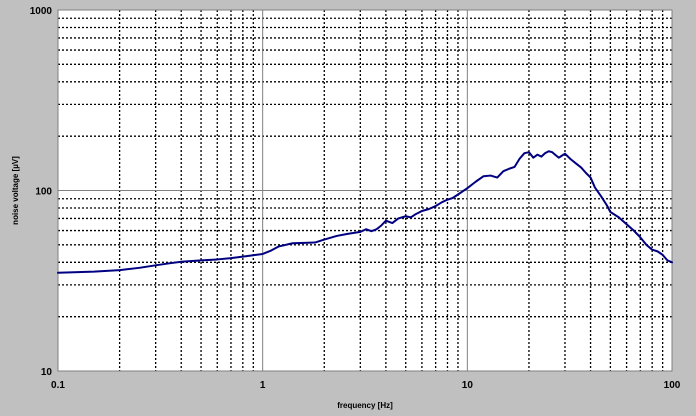 The height and width of the screenshot is (416, 696). I want to click on y-tick-labels: 10 100 1000, so click(41, 192).